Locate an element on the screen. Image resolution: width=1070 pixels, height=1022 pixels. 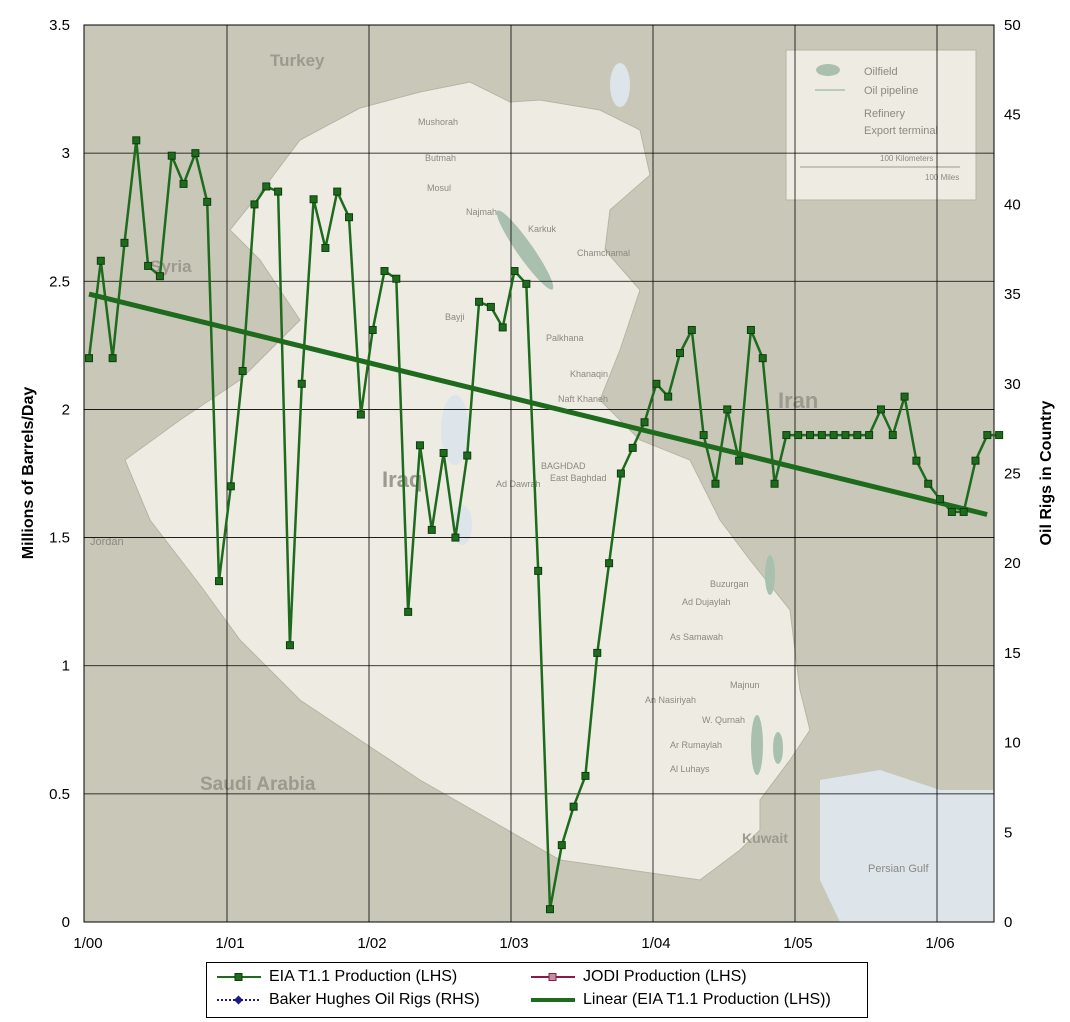
y2-tick-label: 25 is located at coordinates (1012, 474).